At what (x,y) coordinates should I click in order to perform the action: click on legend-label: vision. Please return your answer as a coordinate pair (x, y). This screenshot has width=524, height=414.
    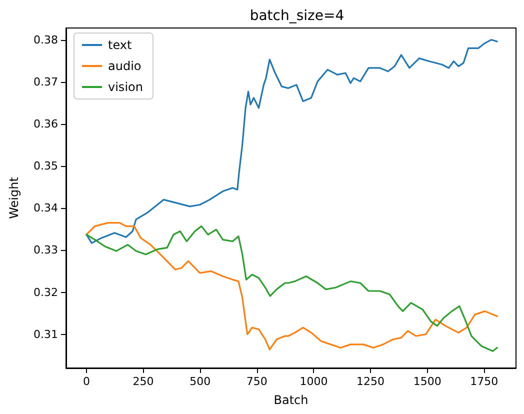
    Looking at the image, I should click on (125, 87).